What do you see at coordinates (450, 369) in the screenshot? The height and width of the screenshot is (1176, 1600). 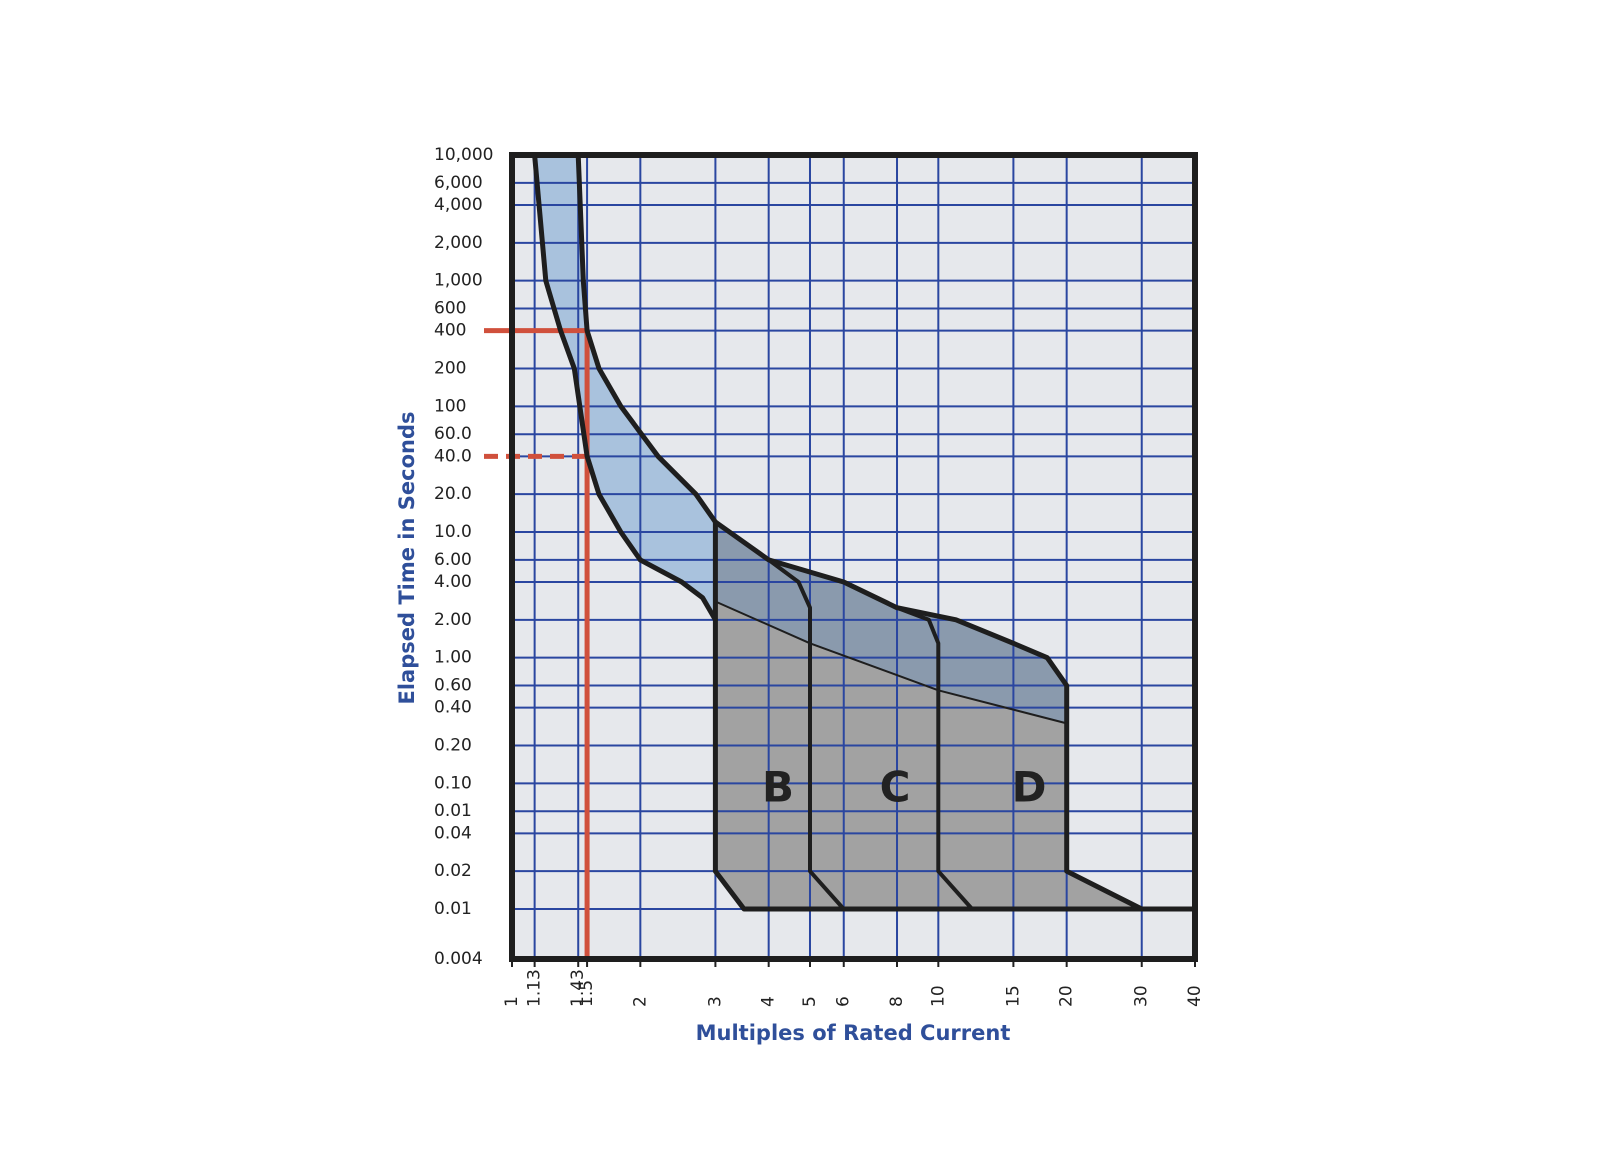 I see `y-tick-label: 200` at bounding box center [450, 369].